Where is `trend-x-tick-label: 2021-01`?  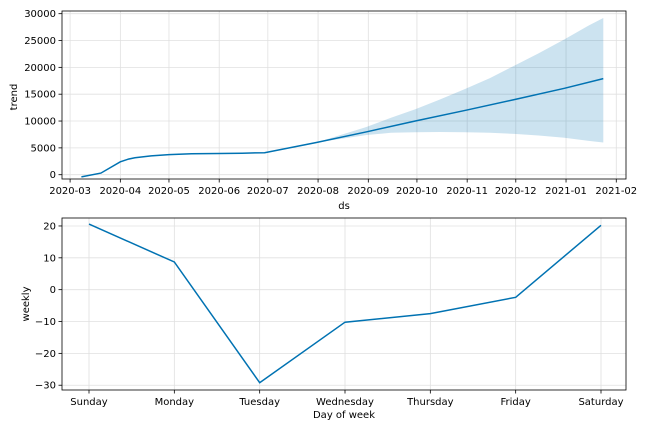
trend-x-tick-label: 2021-01 is located at coordinates (566, 191).